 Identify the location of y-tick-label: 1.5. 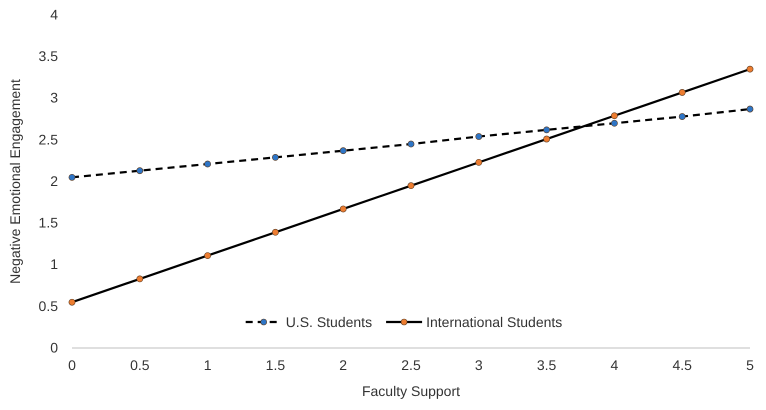
(48, 222).